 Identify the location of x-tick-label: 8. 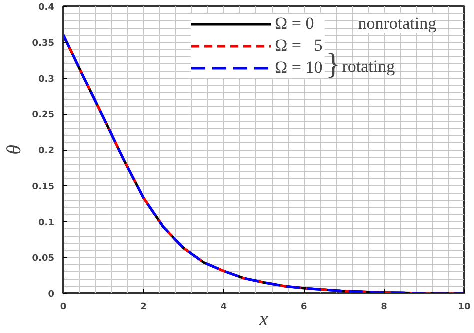
(384, 307).